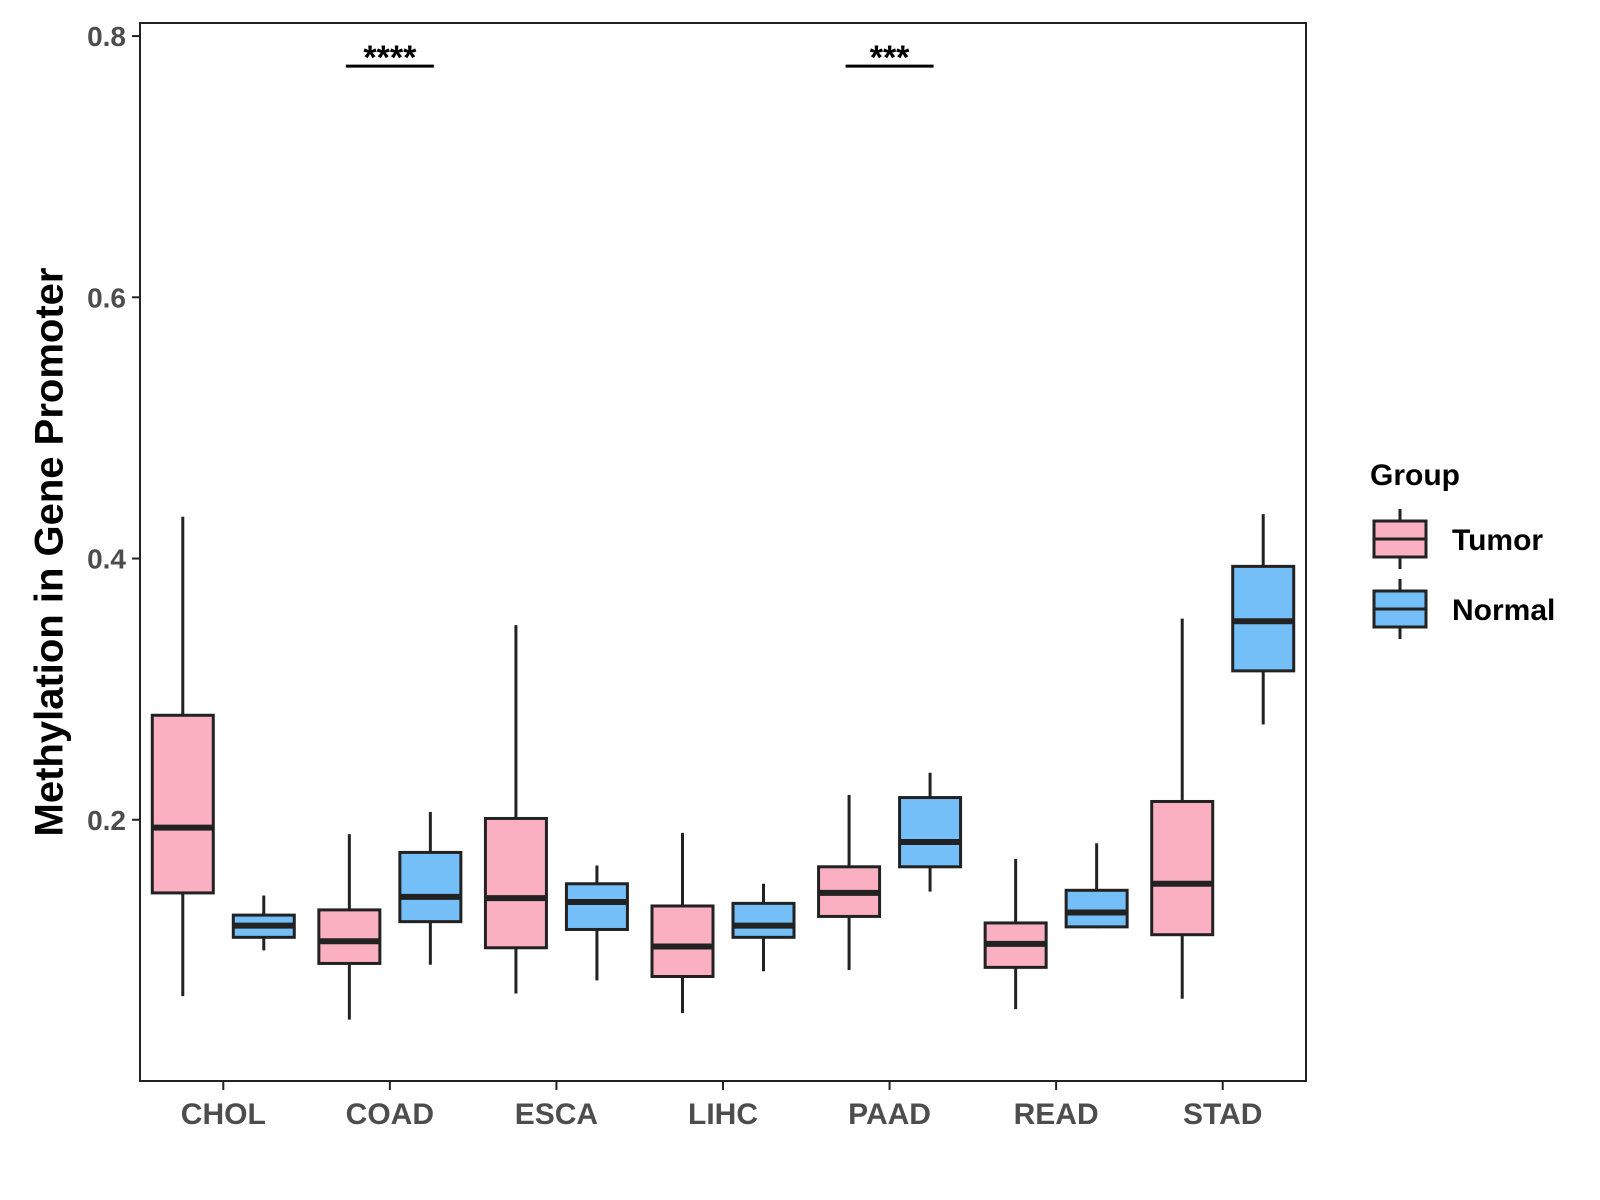 This screenshot has width=1600, height=1200. What do you see at coordinates (1263, 619) in the screenshot?
I see `box-normal-stad` at bounding box center [1263, 619].